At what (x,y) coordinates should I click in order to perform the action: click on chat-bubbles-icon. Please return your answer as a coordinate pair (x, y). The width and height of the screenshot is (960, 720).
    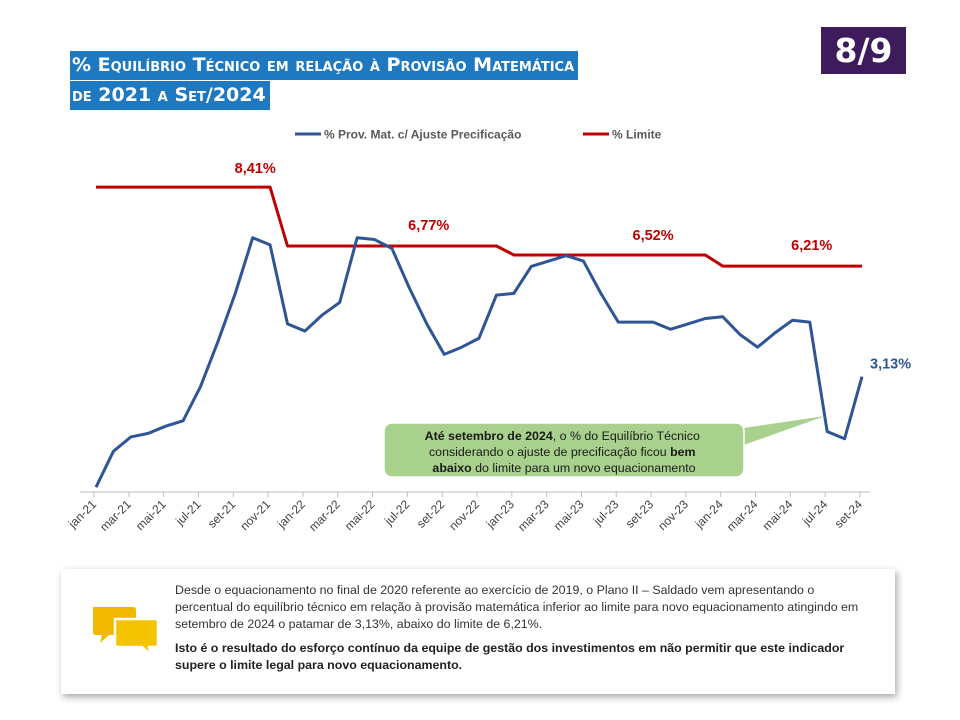
    Looking at the image, I should click on (126, 633).